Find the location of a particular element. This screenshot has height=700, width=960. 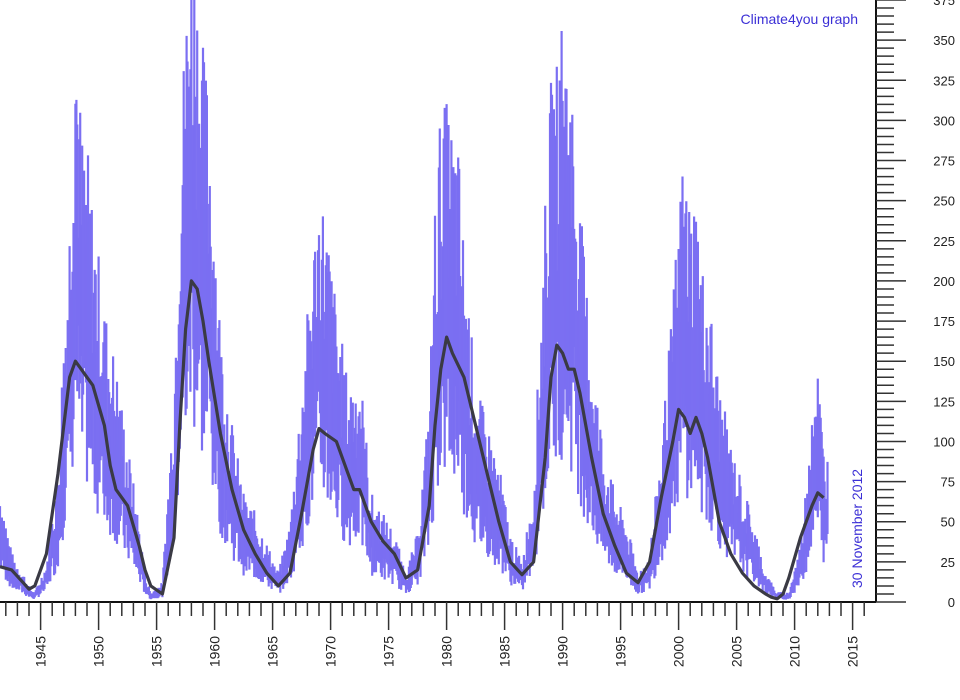

y-tick-label: 25 is located at coordinates (948, 562).